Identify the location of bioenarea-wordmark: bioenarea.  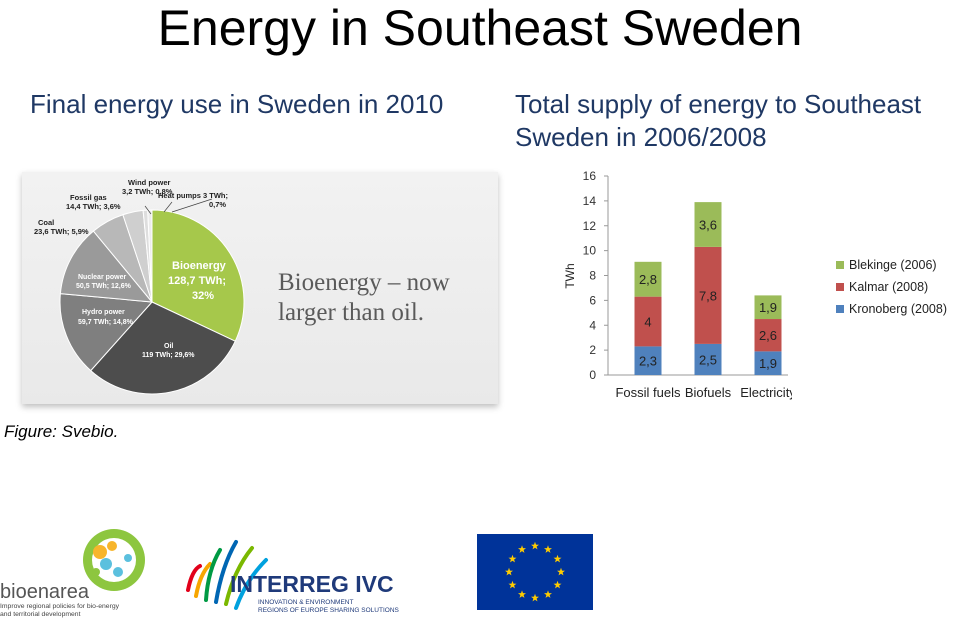
(45, 592).